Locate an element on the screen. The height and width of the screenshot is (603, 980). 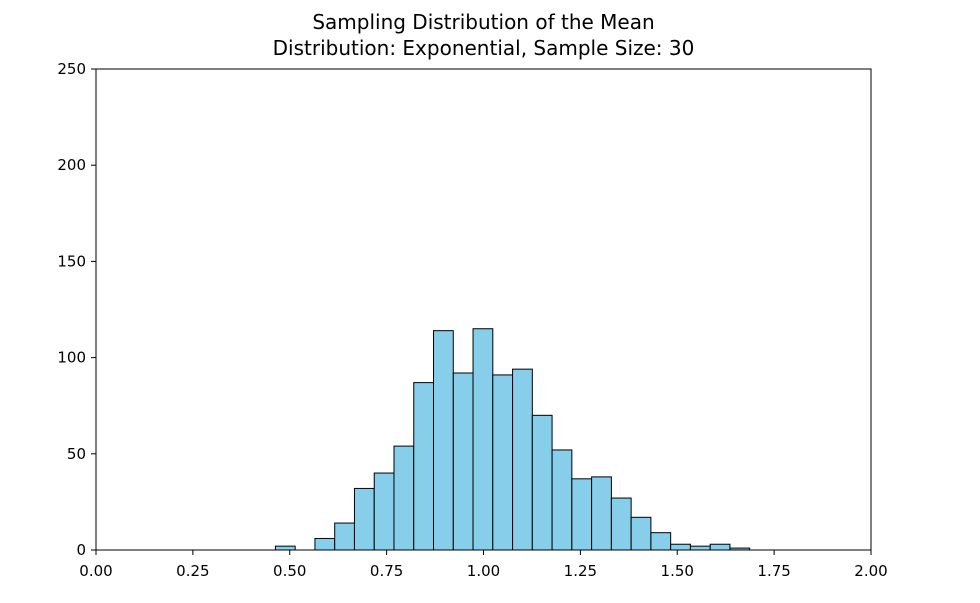
x-tick-label: 2.00 is located at coordinates (870, 571).